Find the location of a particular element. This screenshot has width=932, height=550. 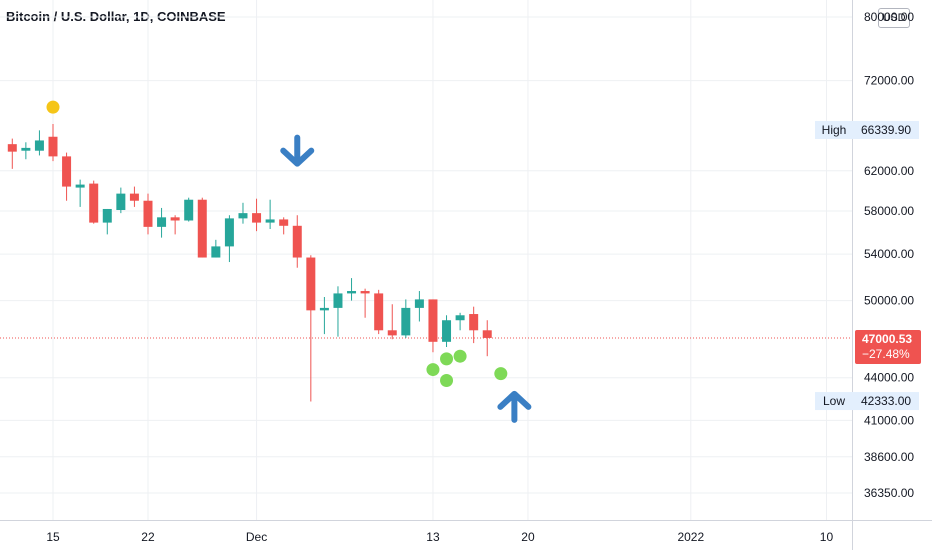

high-label-box is located at coordinates (834, 129).